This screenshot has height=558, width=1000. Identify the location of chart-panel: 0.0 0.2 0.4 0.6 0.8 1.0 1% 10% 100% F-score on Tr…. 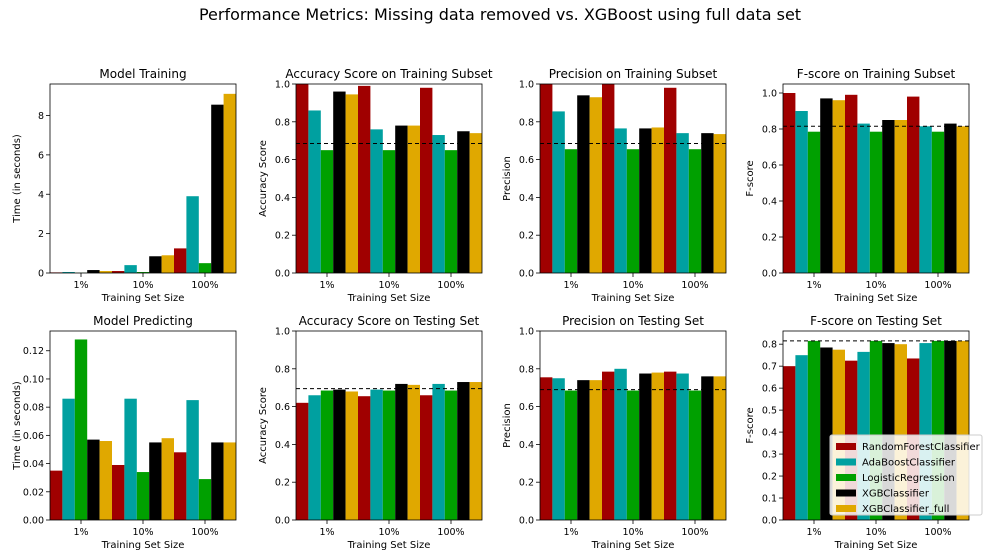
(857, 185).